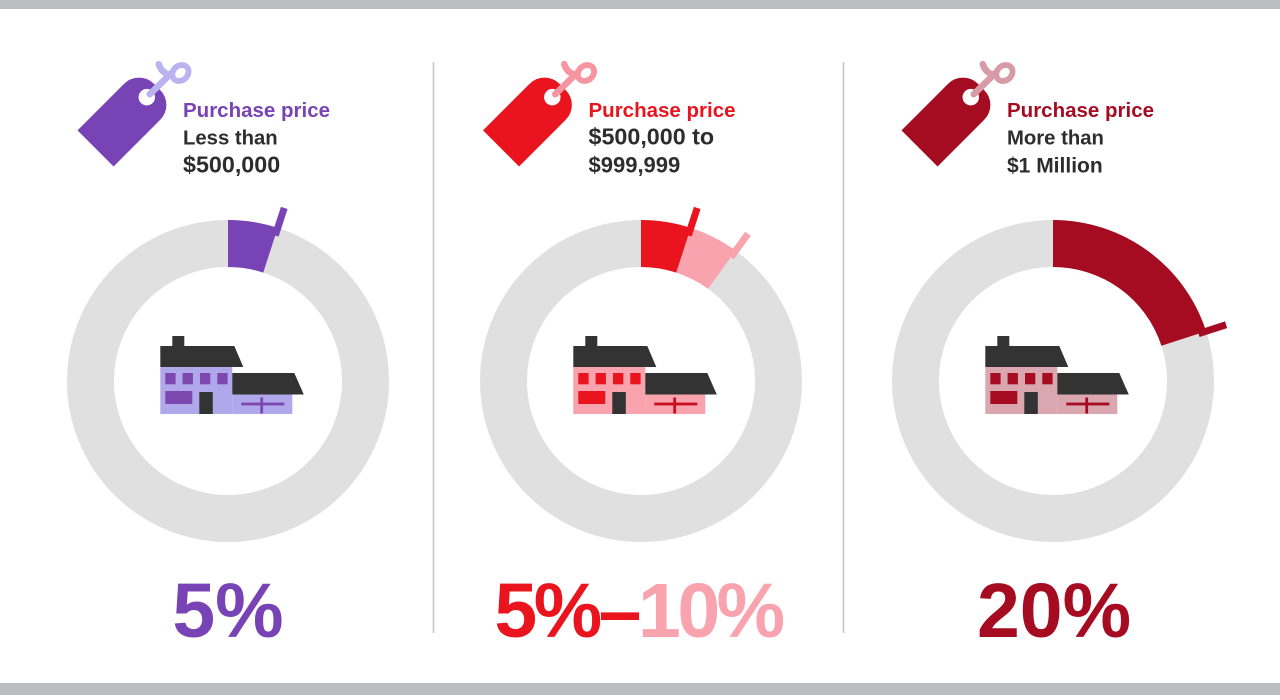 The height and width of the screenshot is (700, 1280). Describe the element at coordinates (652, 137) in the screenshot. I see `svg-text: $500,000 to` at that location.